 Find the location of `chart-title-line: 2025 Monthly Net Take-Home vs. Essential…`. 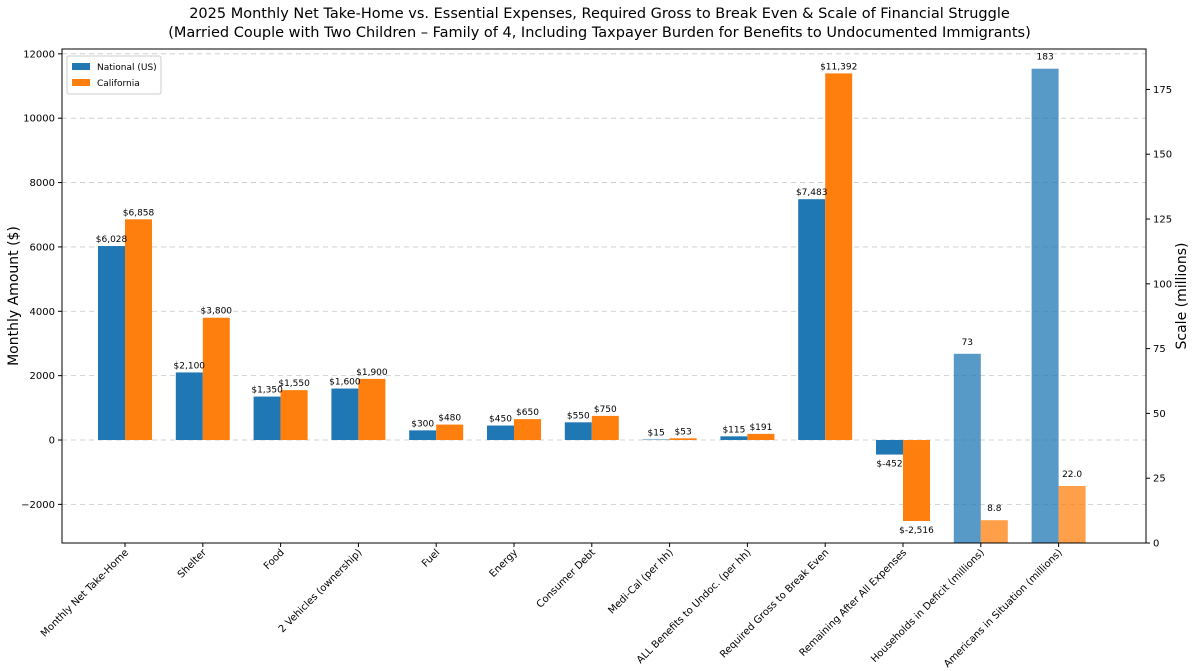

chart-title-line: 2025 Monthly Net Take-Home vs. Essential… is located at coordinates (599, 14).